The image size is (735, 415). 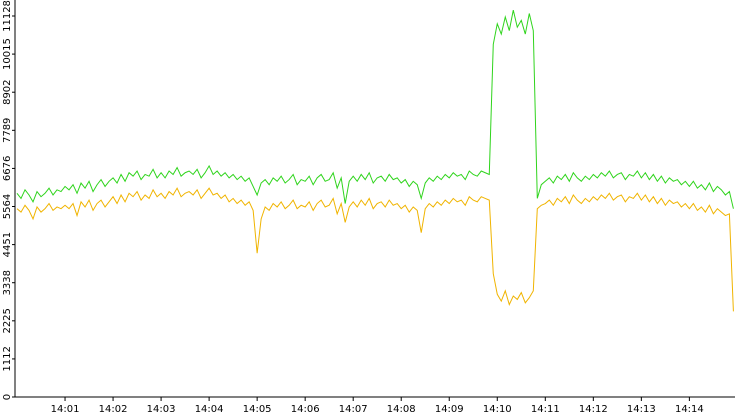 What do you see at coordinates (7, 282) in the screenshot?
I see `y-tick-label: 3338` at bounding box center [7, 282].